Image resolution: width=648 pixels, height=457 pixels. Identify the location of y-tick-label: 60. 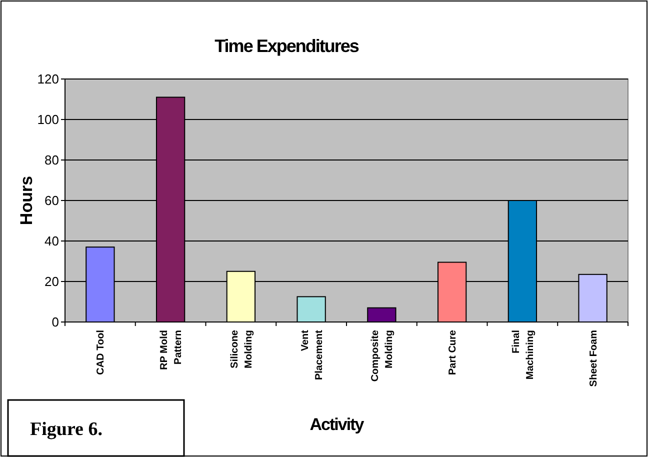
(51, 200).